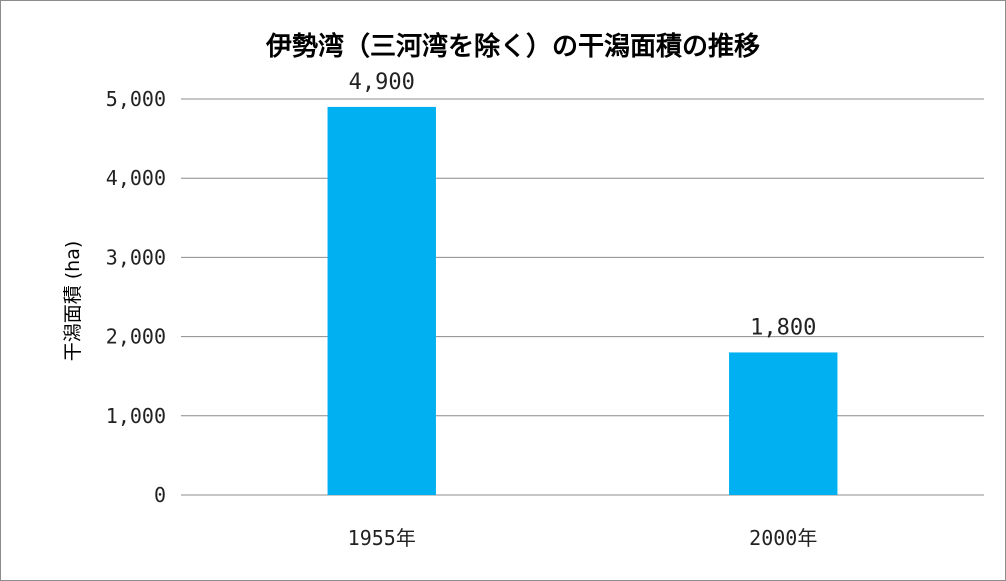 This screenshot has height=581, width=1006. I want to click on y-tick-label: 4,000, so click(136, 178).